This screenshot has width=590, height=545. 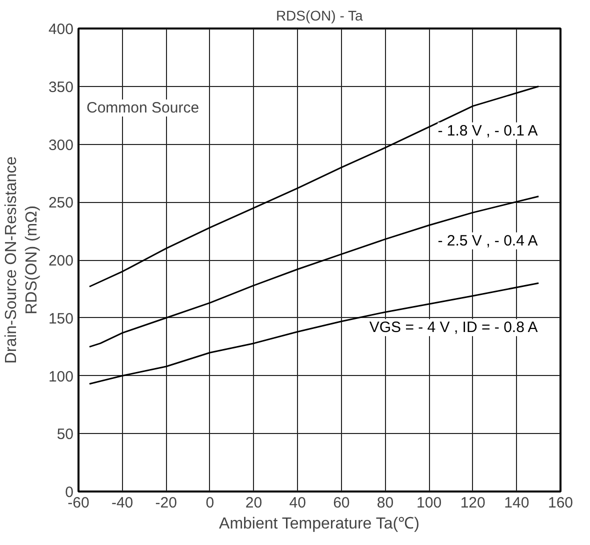 What do you see at coordinates (166, 503) in the screenshot?
I see `x-tick-label: -20` at bounding box center [166, 503].